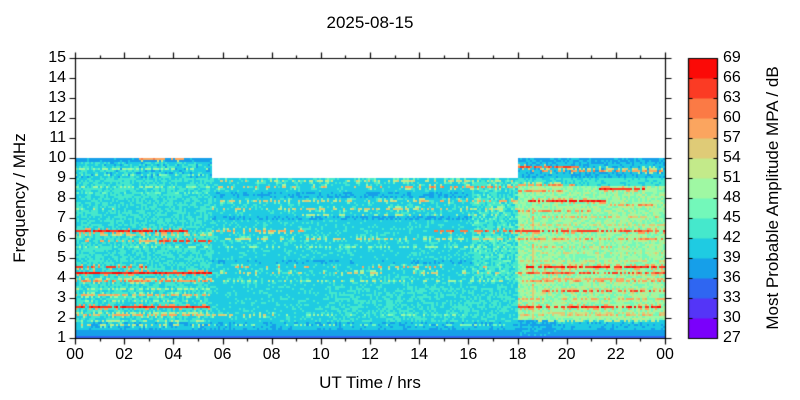  What do you see at coordinates (370, 382) in the screenshot?
I see `x-axis-label: UT Time / hrs` at bounding box center [370, 382].